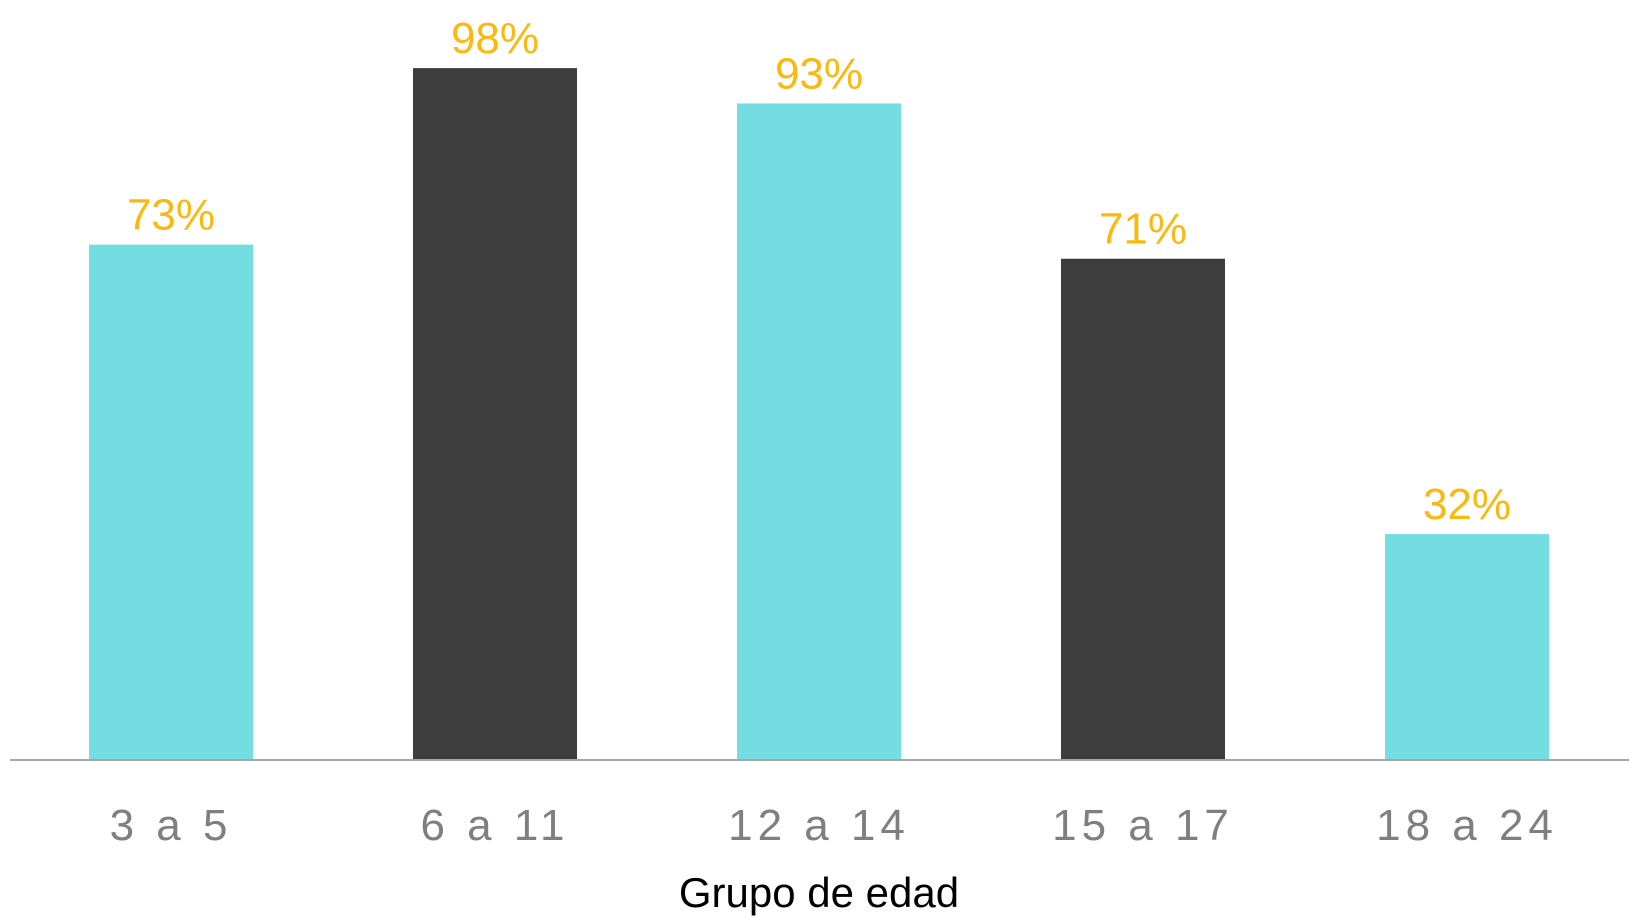 The image size is (1629, 919). Describe the element at coordinates (494, 825) in the screenshot. I see `x-tick-label-2: 6 a 11` at that location.